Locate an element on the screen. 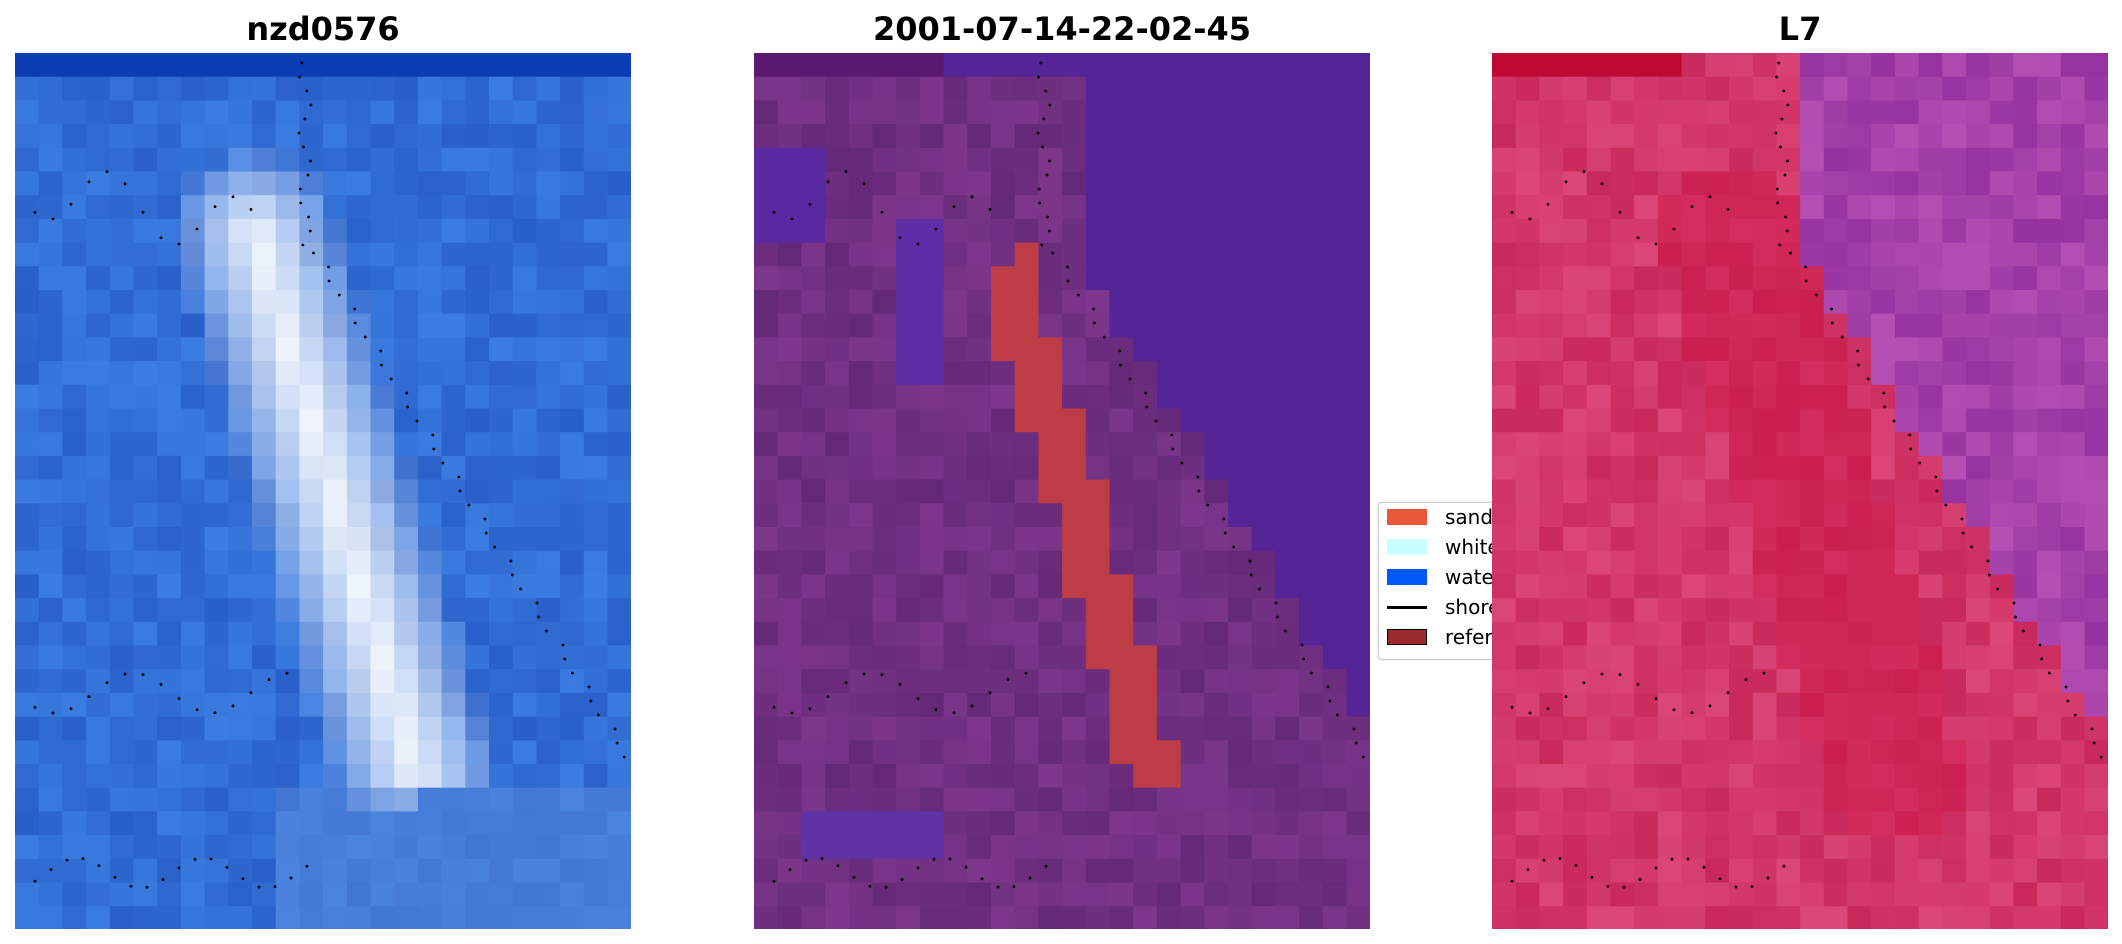  shoreline-line-swatch is located at coordinates (1407, 607).